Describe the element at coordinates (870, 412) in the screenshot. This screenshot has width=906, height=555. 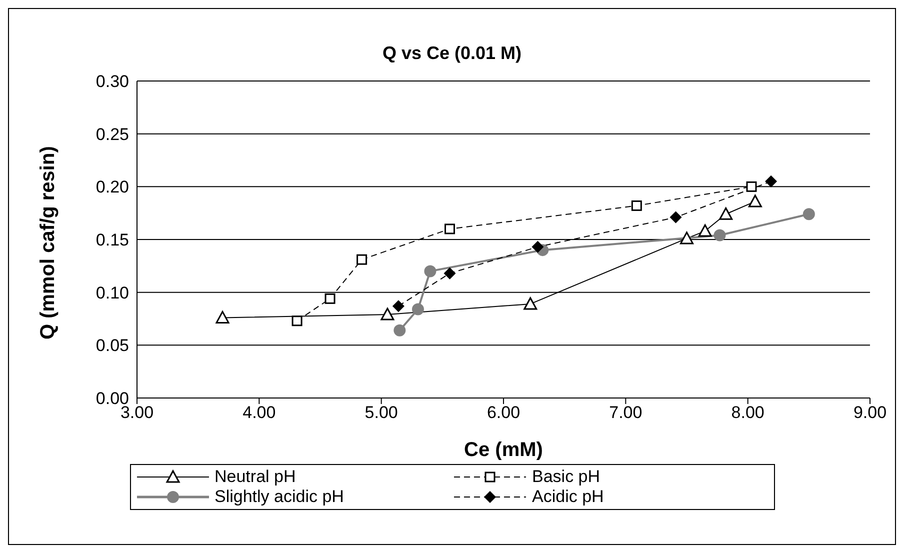
I see `x-tick-label: 9.00` at that location.